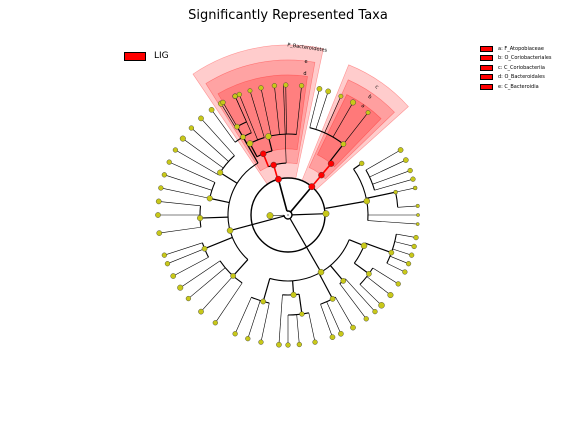 This screenshot has width=576, height=432. What do you see at coordinates (135, 56) in the screenshot?
I see `group-legend-swatch` at bounding box center [135, 56].